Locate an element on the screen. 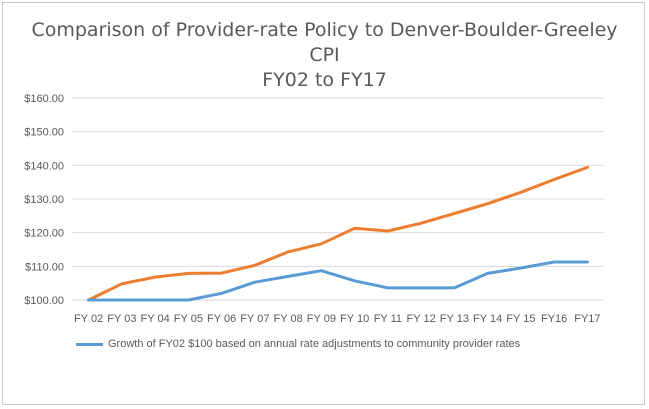 The image size is (649, 409). y-tick-label: $150.00 is located at coordinates (44, 133).